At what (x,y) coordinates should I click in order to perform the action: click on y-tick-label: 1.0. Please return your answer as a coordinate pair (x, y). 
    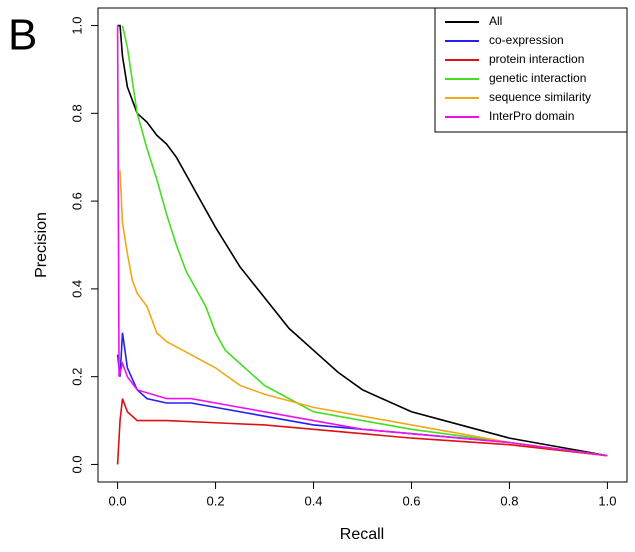
    Looking at the image, I should click on (76, 26).